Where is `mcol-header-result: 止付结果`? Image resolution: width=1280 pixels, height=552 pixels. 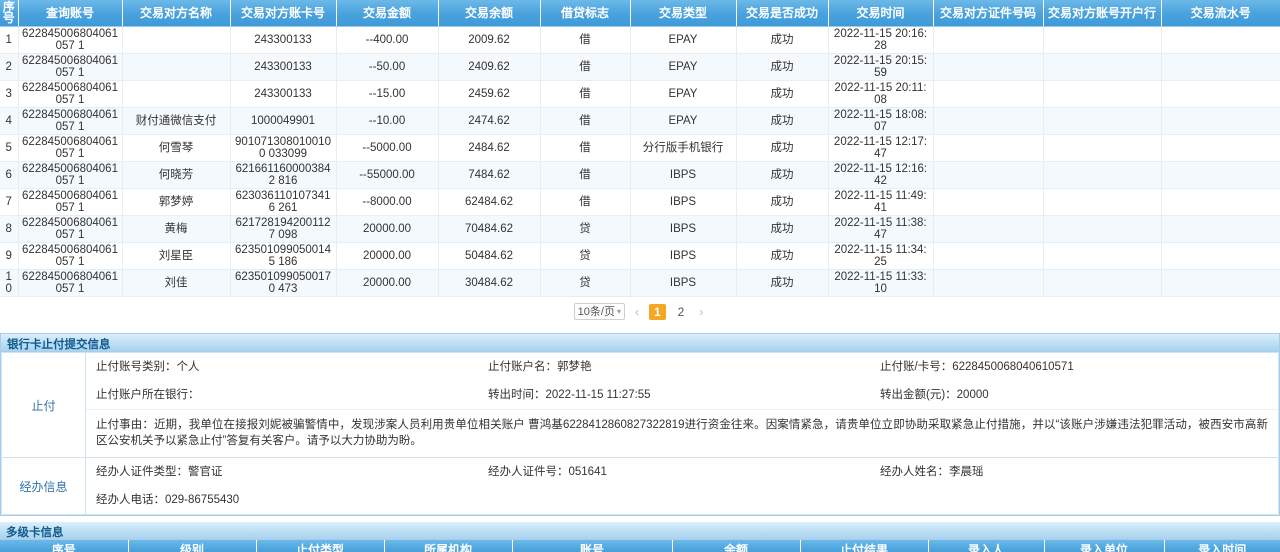
mcol-header-result: 止付结果 is located at coordinates (864, 546).